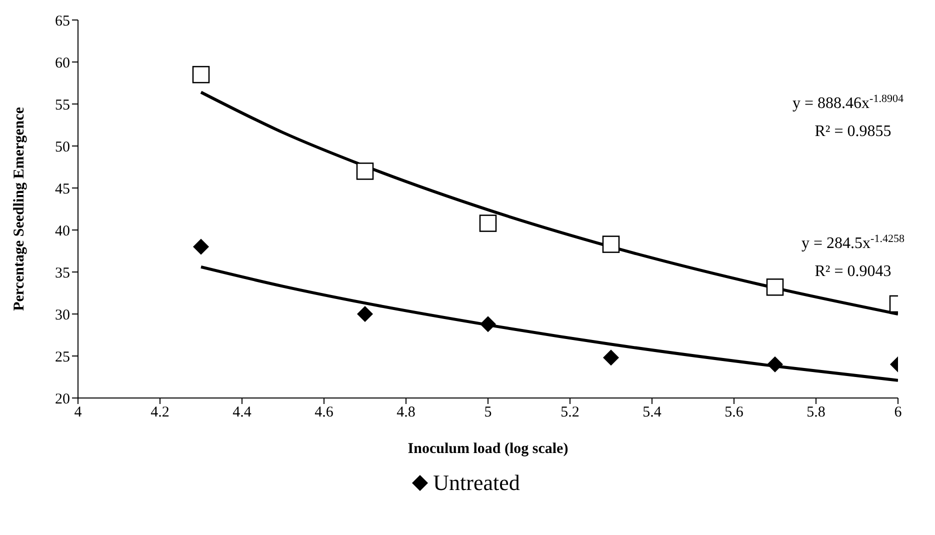 The width and height of the screenshot is (935, 535). What do you see at coordinates (160, 412) in the screenshot?
I see `x-tick-label: 4.2` at bounding box center [160, 412].